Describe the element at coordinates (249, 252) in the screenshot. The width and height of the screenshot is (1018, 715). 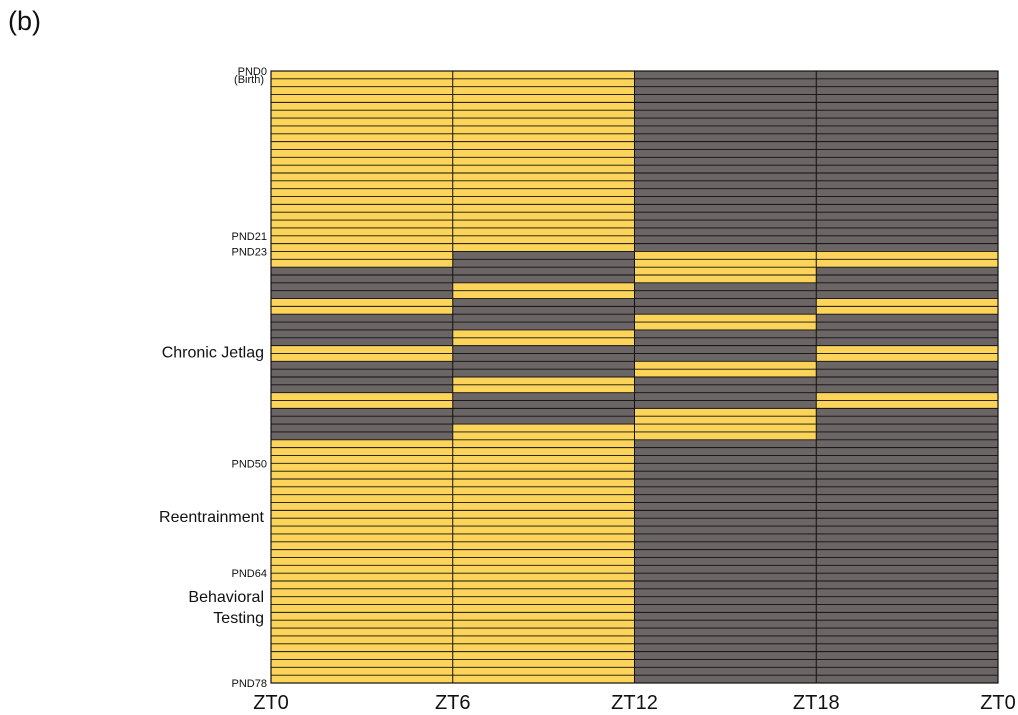
I see `y-tick-label: PND23` at that location.